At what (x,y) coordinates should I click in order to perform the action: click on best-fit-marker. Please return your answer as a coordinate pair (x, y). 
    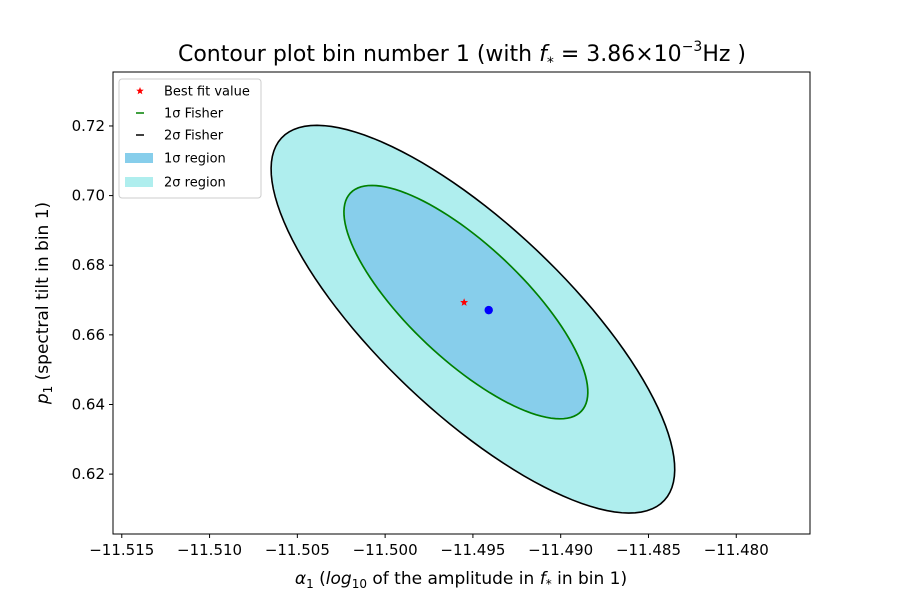
    Looking at the image, I should click on (464, 302).